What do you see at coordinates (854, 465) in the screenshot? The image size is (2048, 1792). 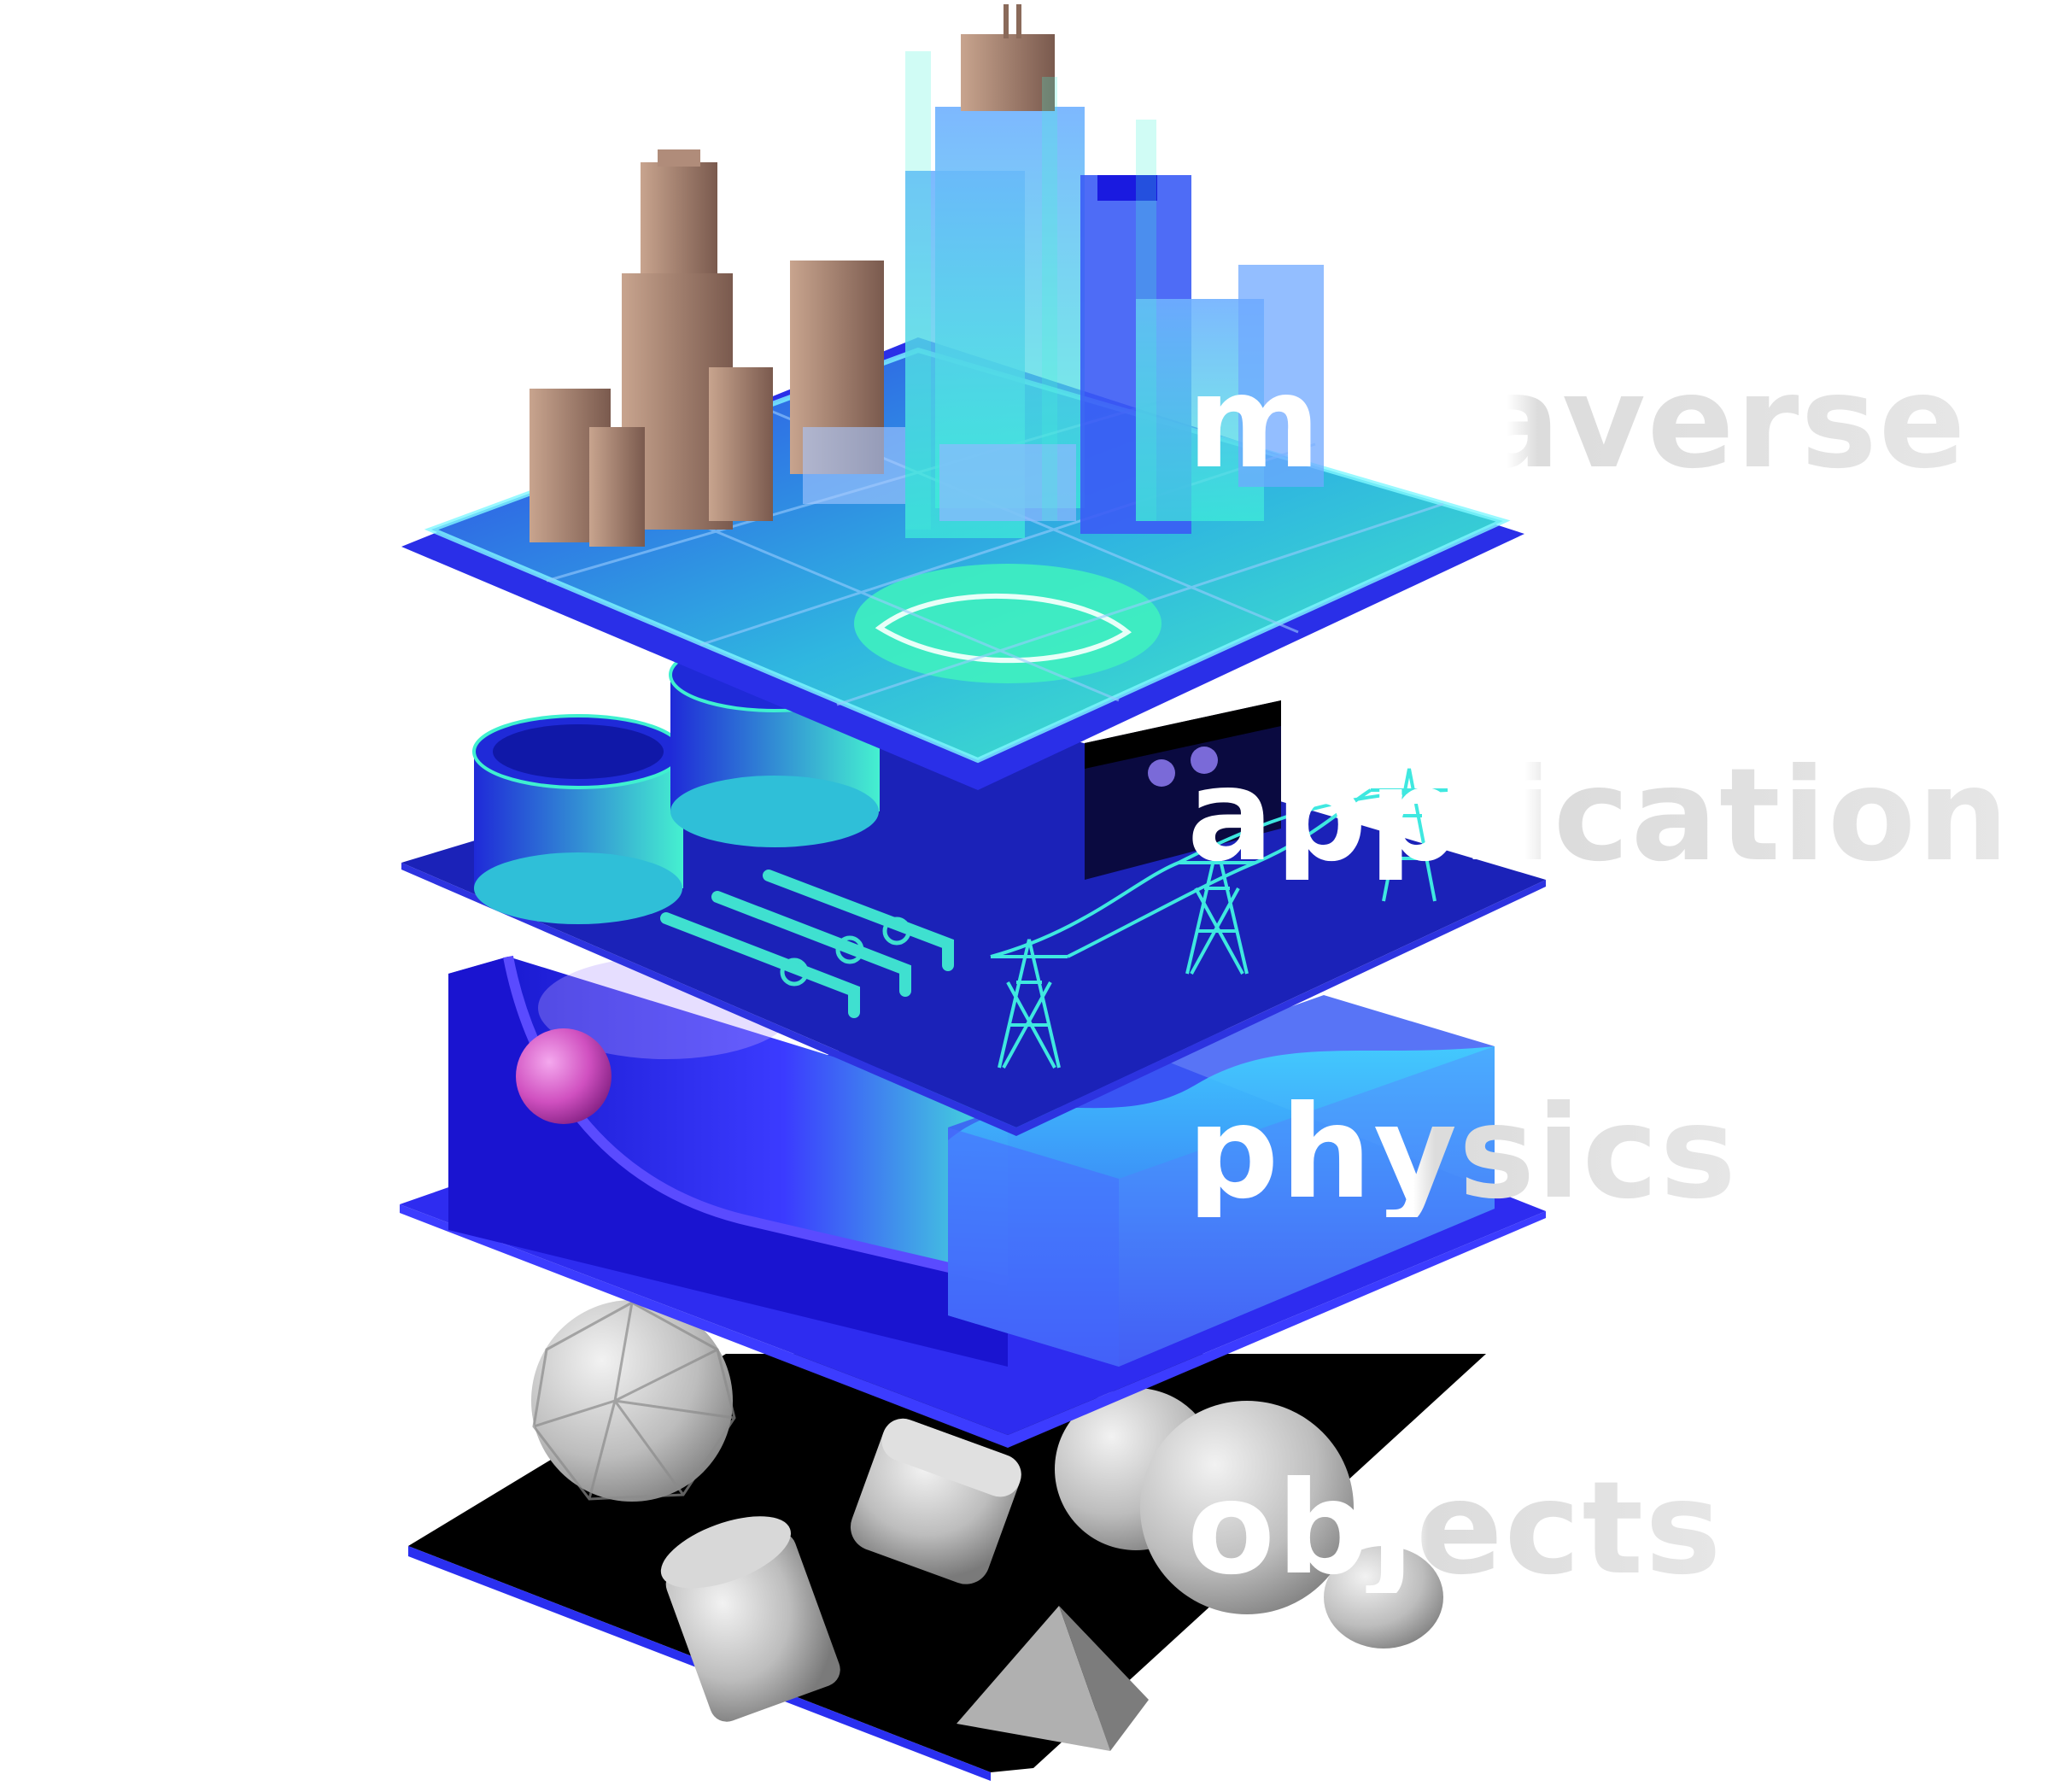 I see `building-low-left` at bounding box center [854, 465].